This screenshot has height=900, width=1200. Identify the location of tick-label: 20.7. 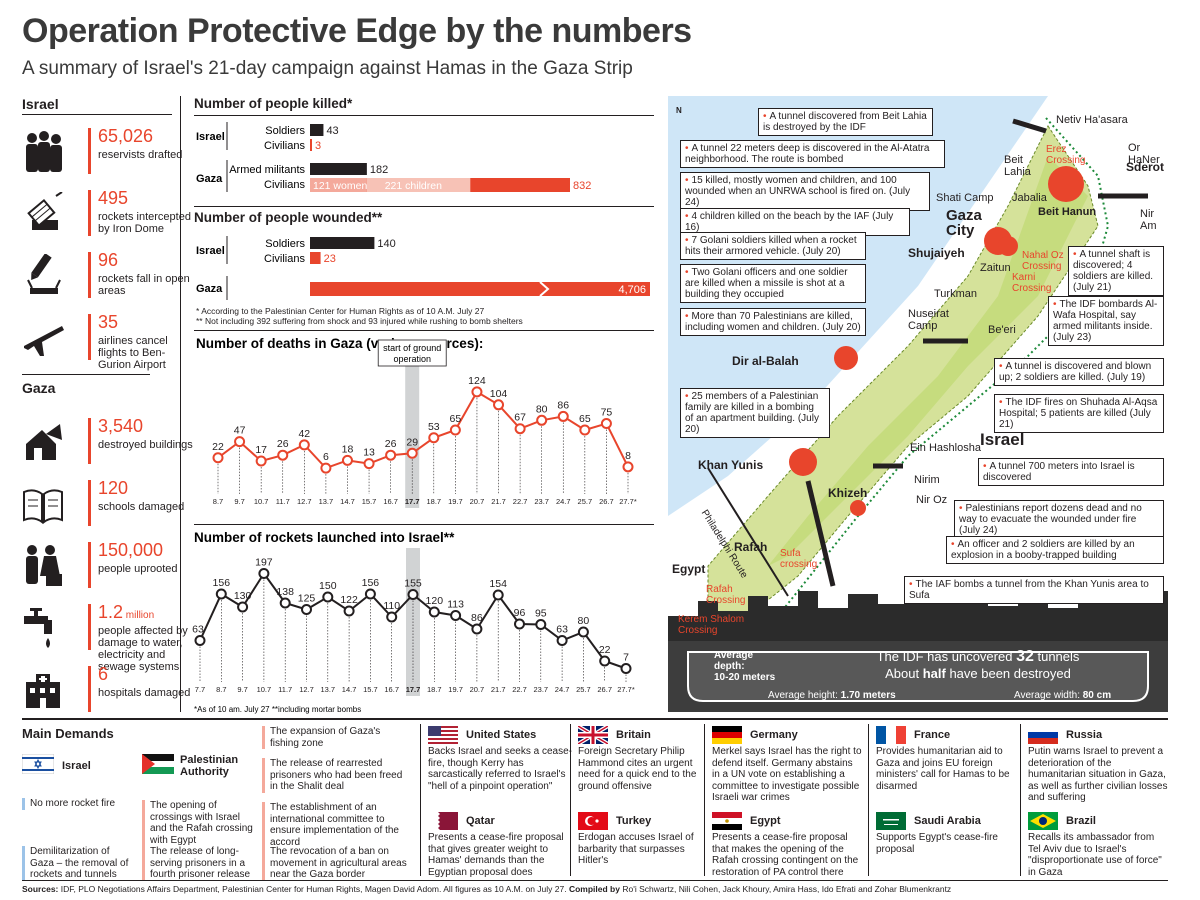
(477, 689).